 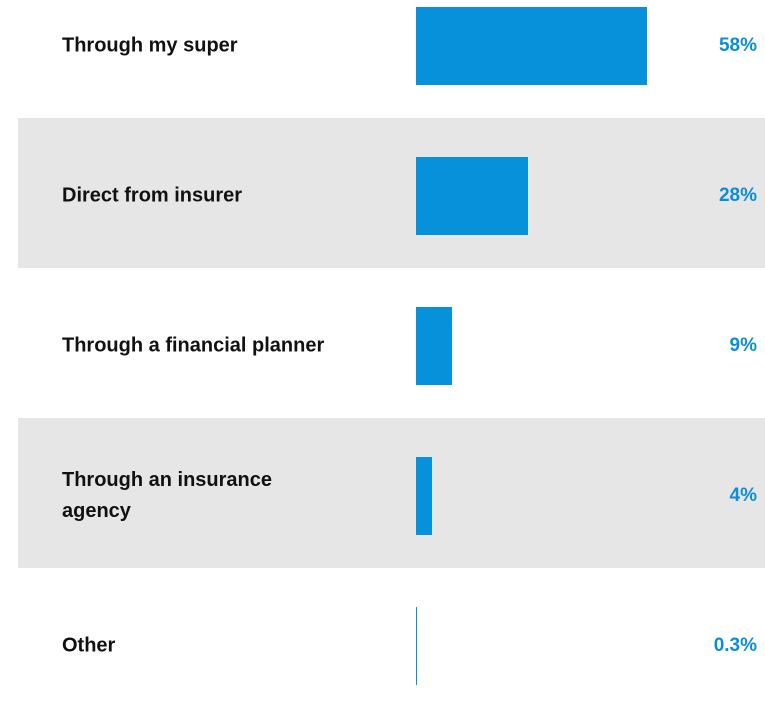 What do you see at coordinates (737, 195) in the screenshot?
I see `value-label: 28%` at bounding box center [737, 195].